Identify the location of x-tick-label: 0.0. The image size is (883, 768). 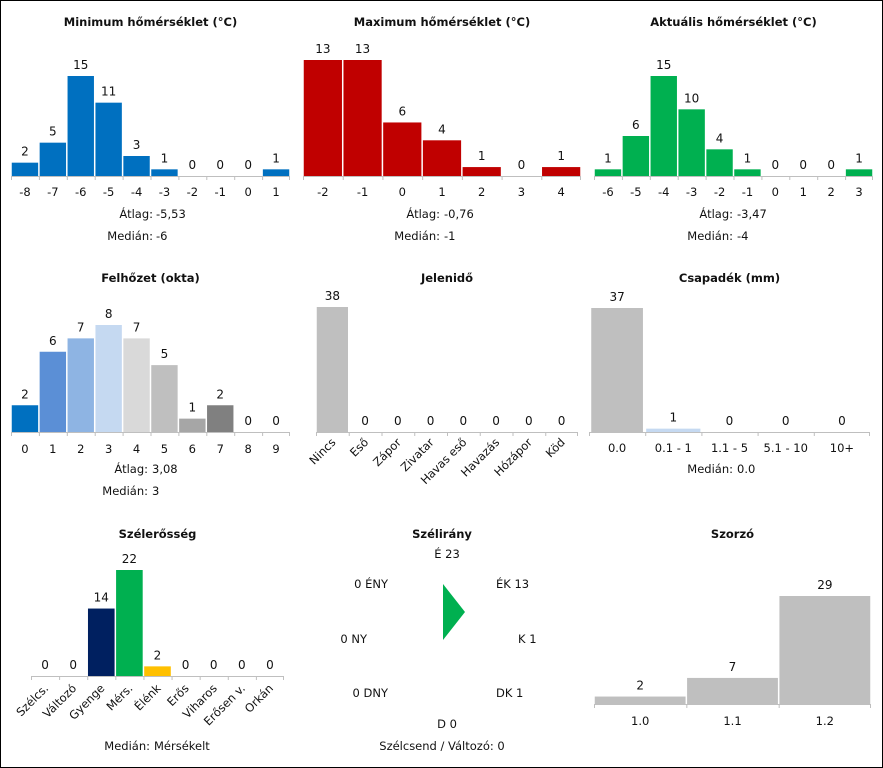
(617, 448).